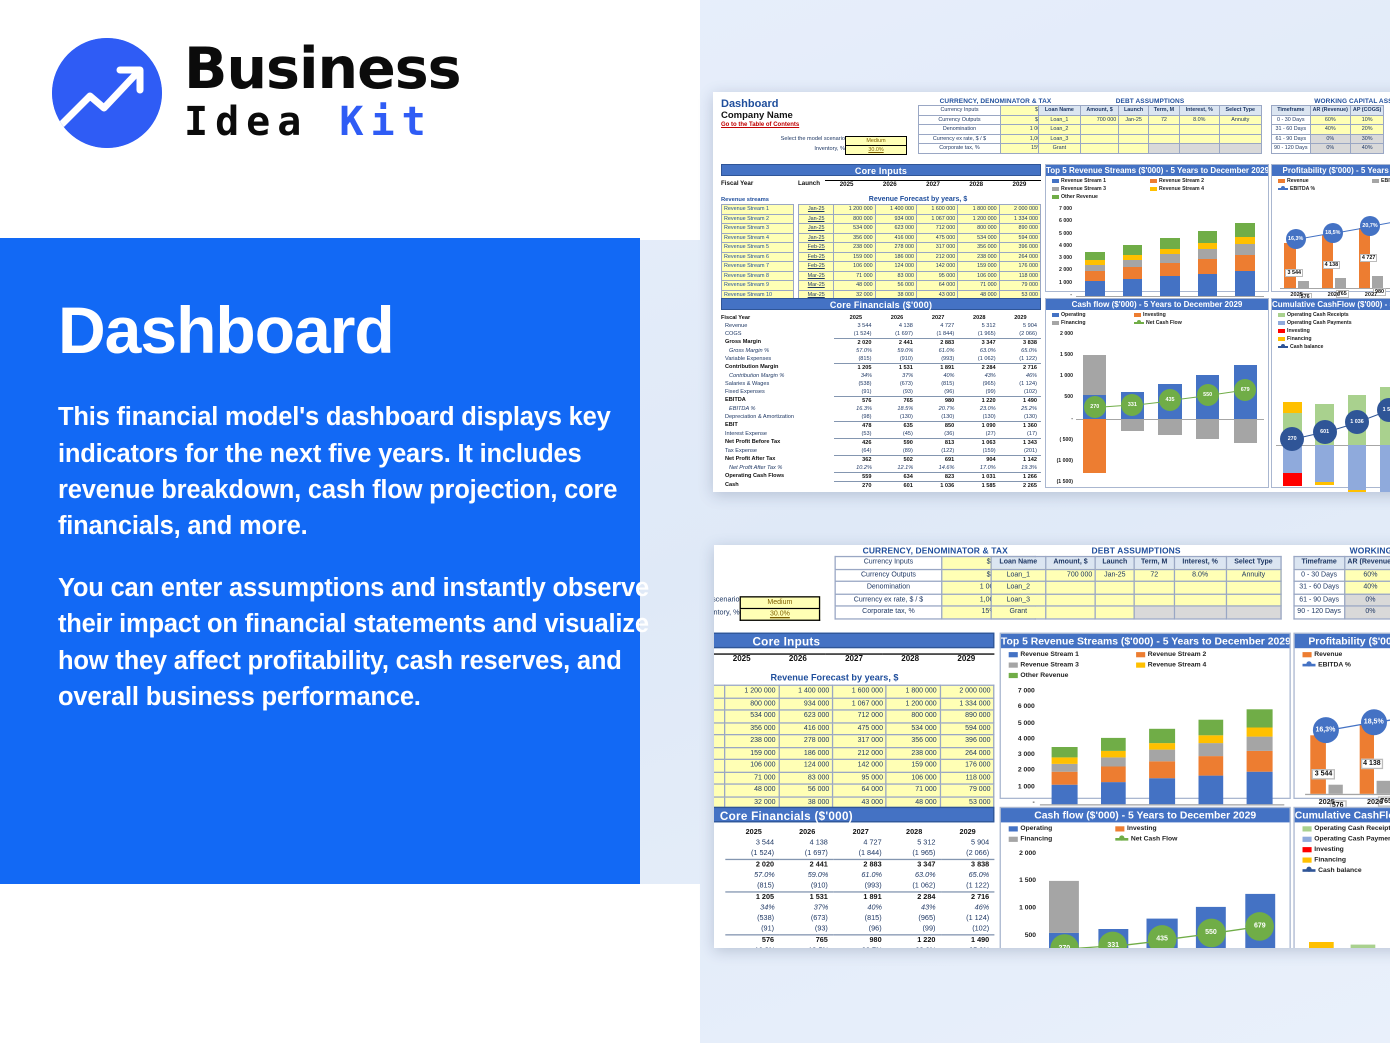 Image resolution: width=1390 pixels, height=1043 pixels. I want to click on forecast-cell: 176 000, so click(967, 765).